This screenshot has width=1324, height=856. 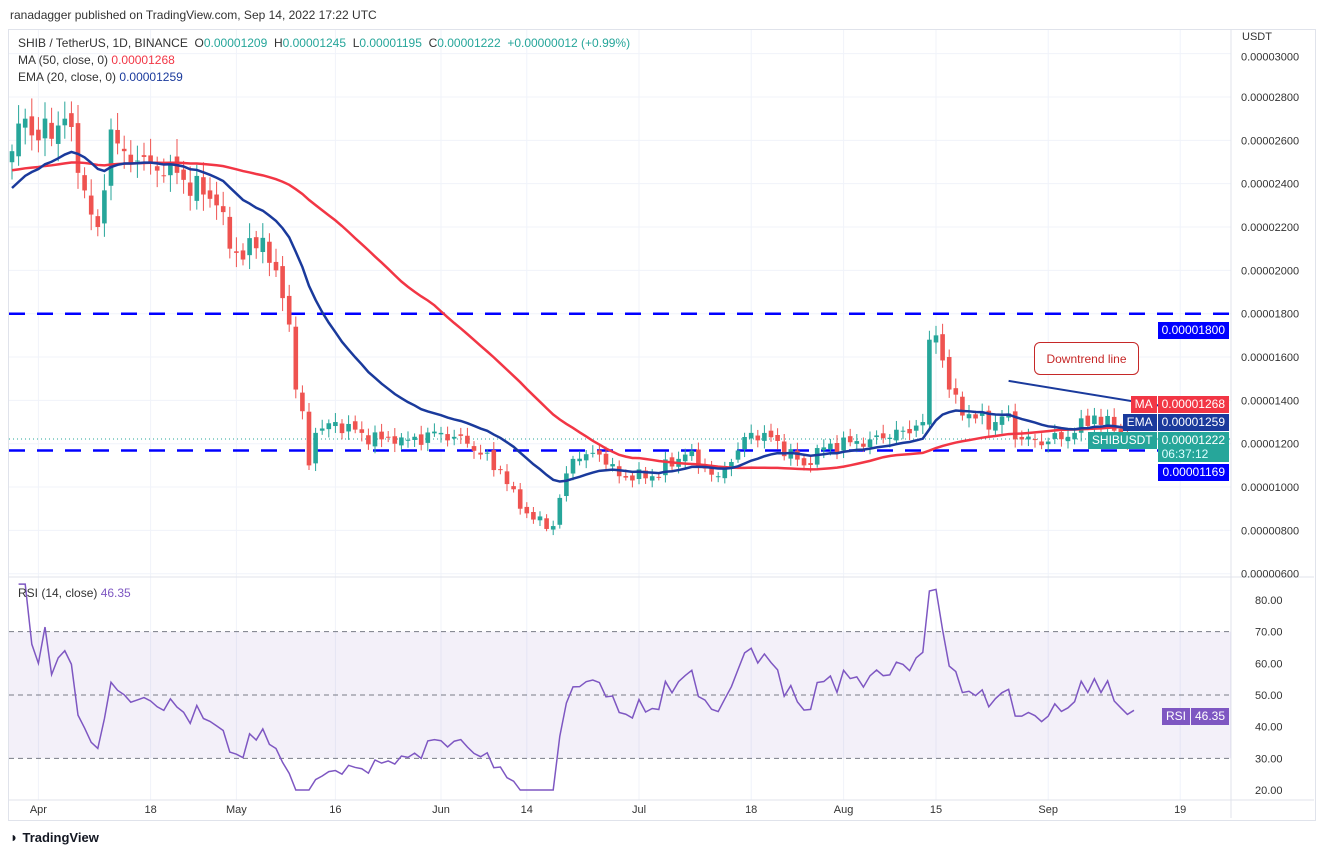 What do you see at coordinates (60, 837) in the screenshot?
I see `footer-brand: TradingView` at bounding box center [60, 837].